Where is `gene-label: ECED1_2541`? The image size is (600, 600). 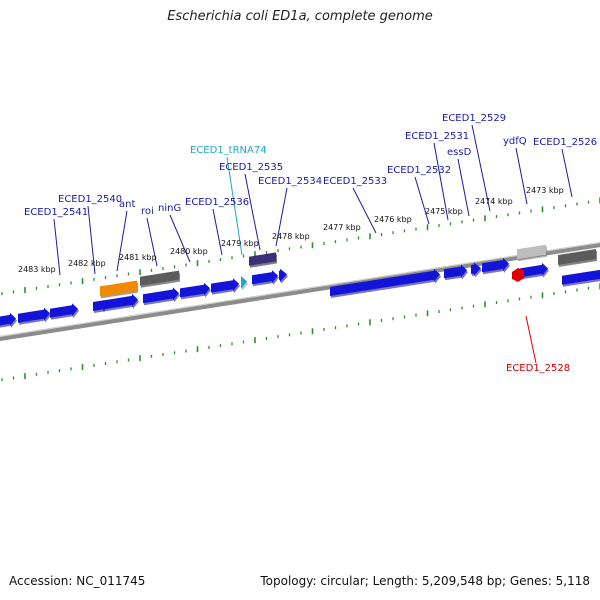 gene-label: ECED1_2541 is located at coordinates (56, 212).